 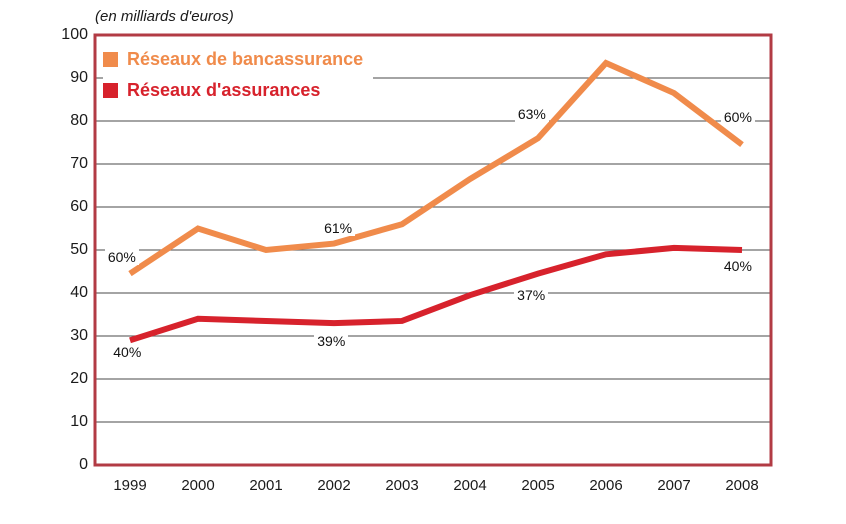 What do you see at coordinates (79, 163) in the screenshot?
I see `y-tick-label: 70` at bounding box center [79, 163].